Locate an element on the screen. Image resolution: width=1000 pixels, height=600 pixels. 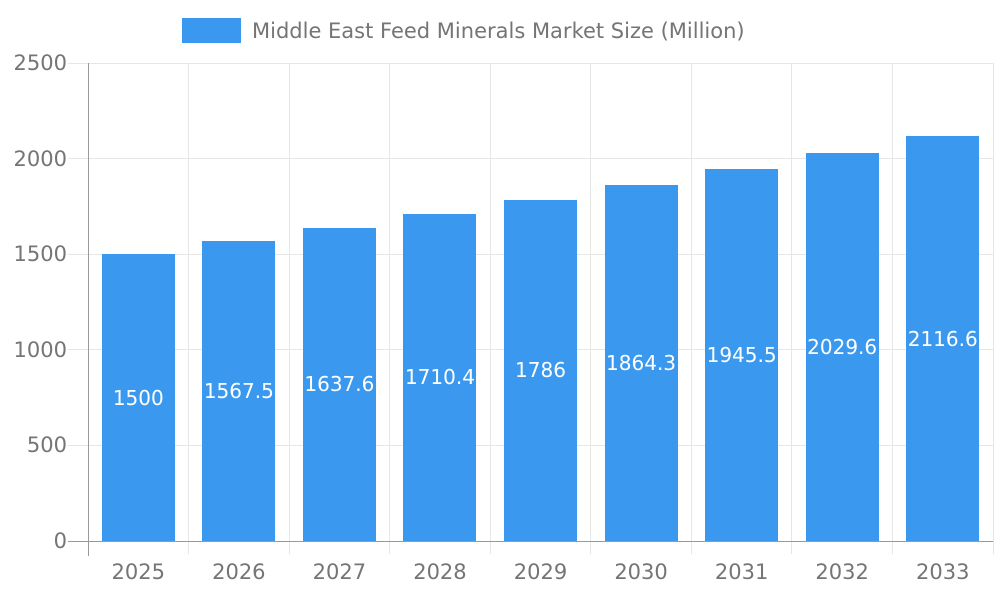
bar-value-label: 2116.6 is located at coordinates (942, 338).